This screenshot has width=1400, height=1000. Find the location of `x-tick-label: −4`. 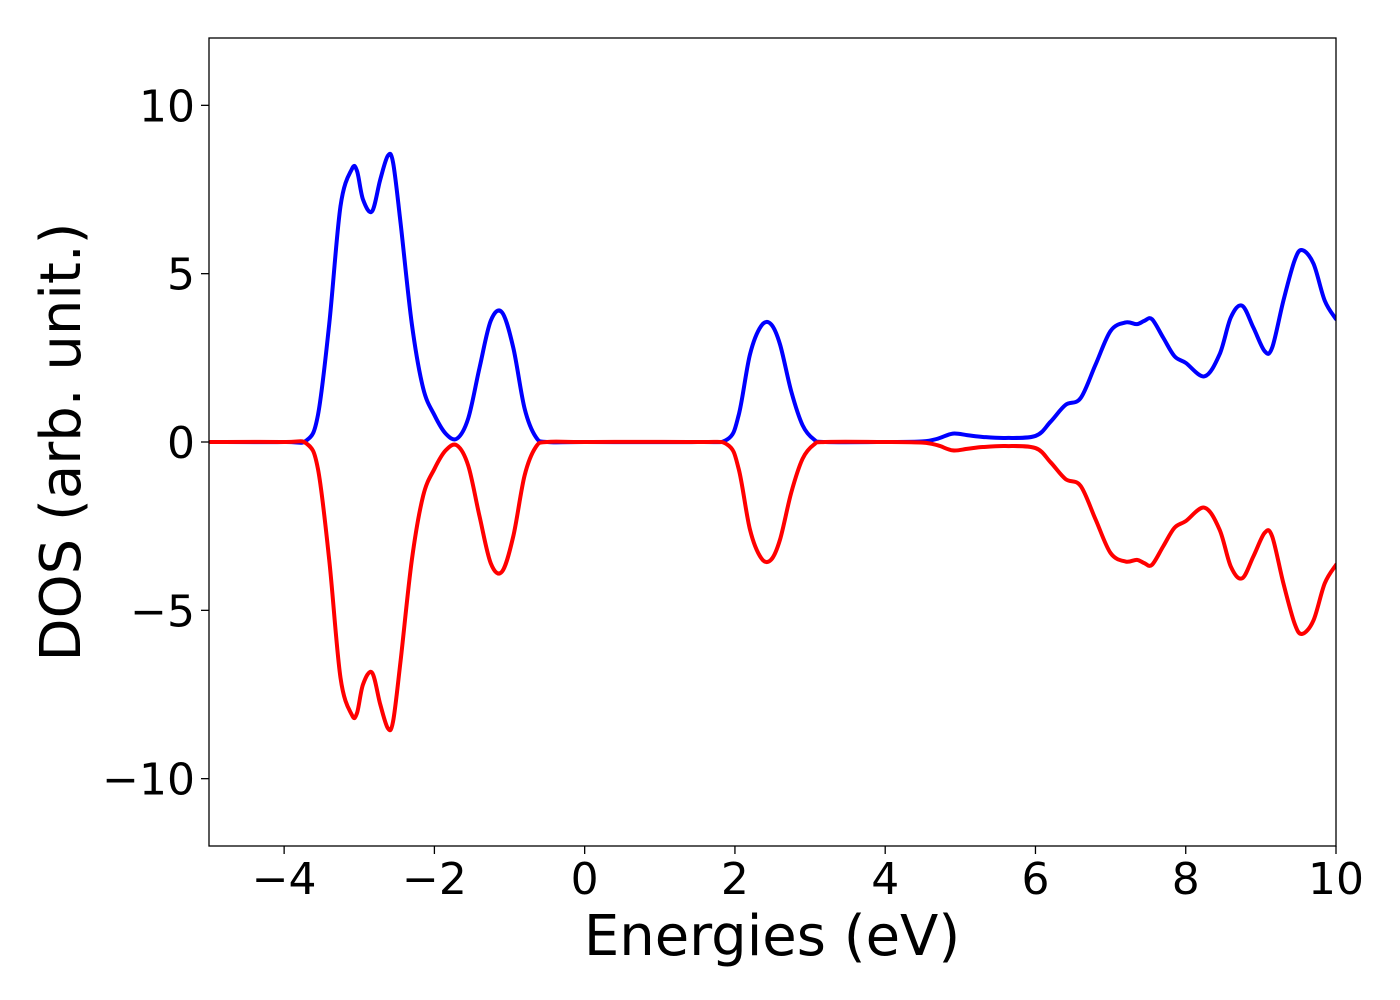

x-tick-label: −4 is located at coordinates (284, 879).